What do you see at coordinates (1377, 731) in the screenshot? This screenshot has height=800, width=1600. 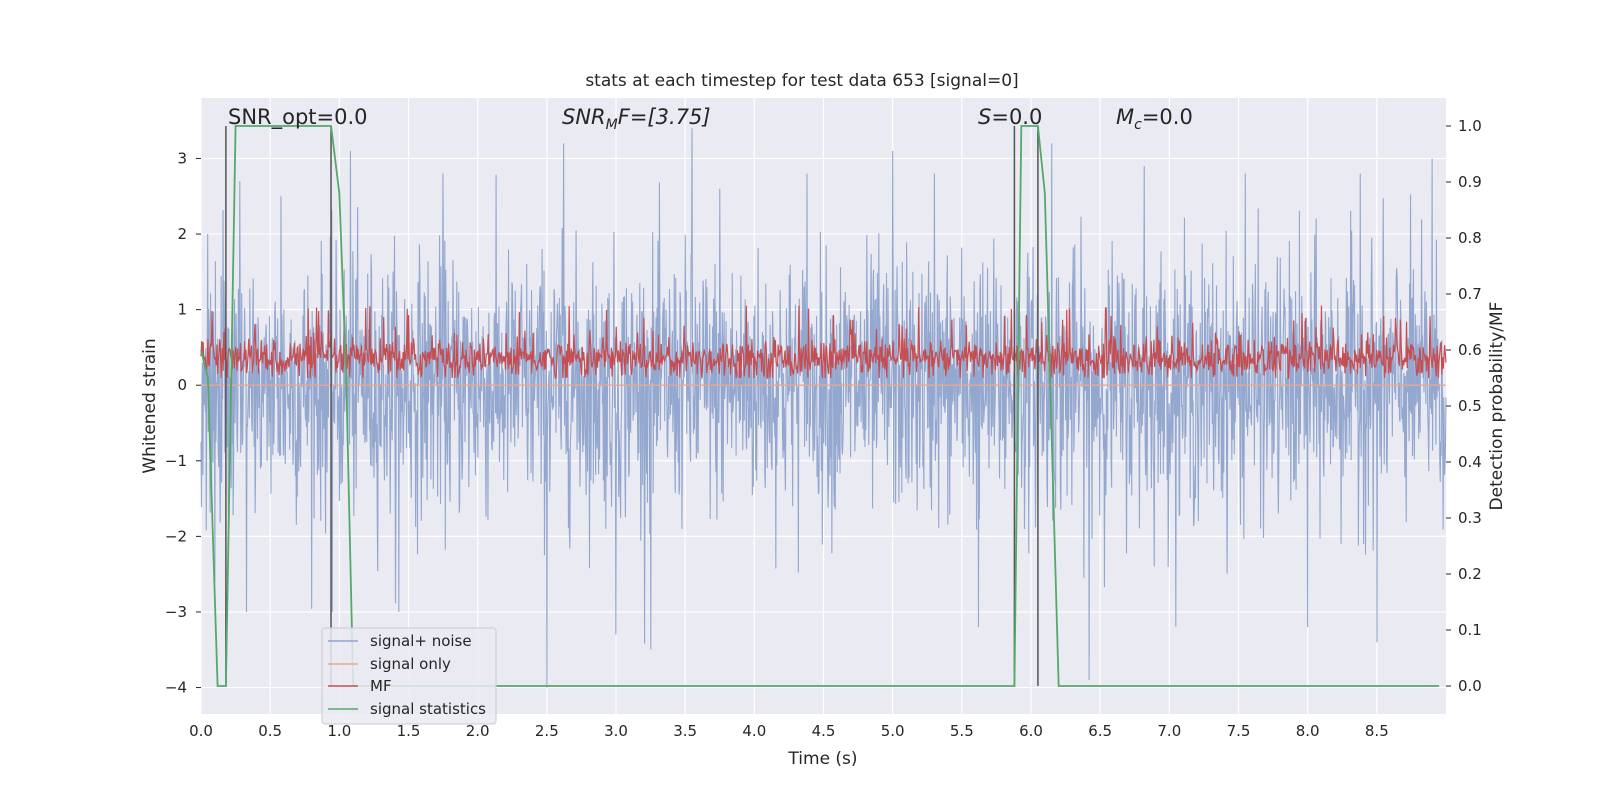 I see `x-tick-label: 8.5` at bounding box center [1377, 731].